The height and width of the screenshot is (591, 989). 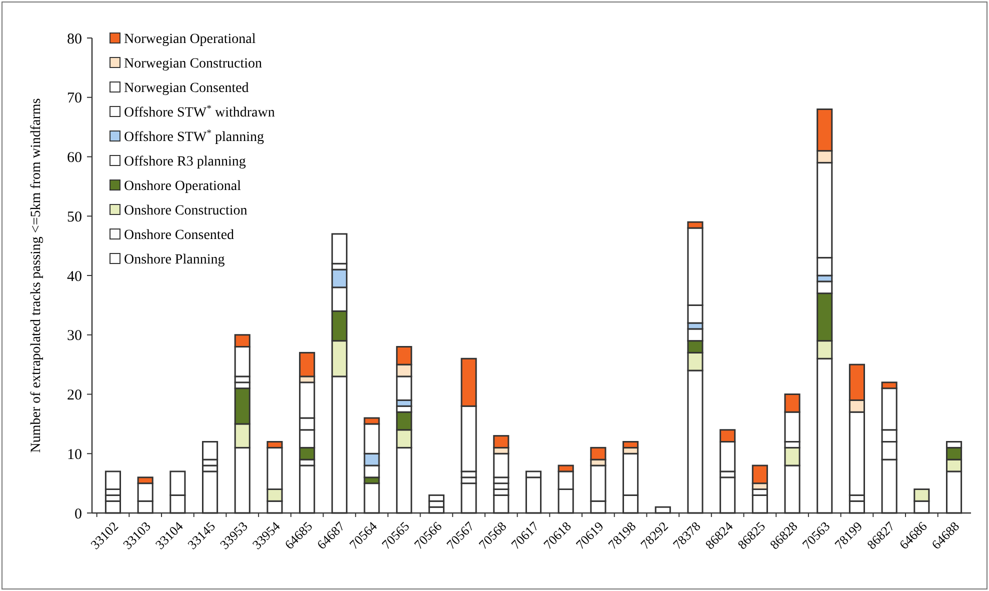 What do you see at coordinates (199, 111) in the screenshot?
I see `legend-label: Offshore STW$^{*}$ withdrawn` at bounding box center [199, 111].